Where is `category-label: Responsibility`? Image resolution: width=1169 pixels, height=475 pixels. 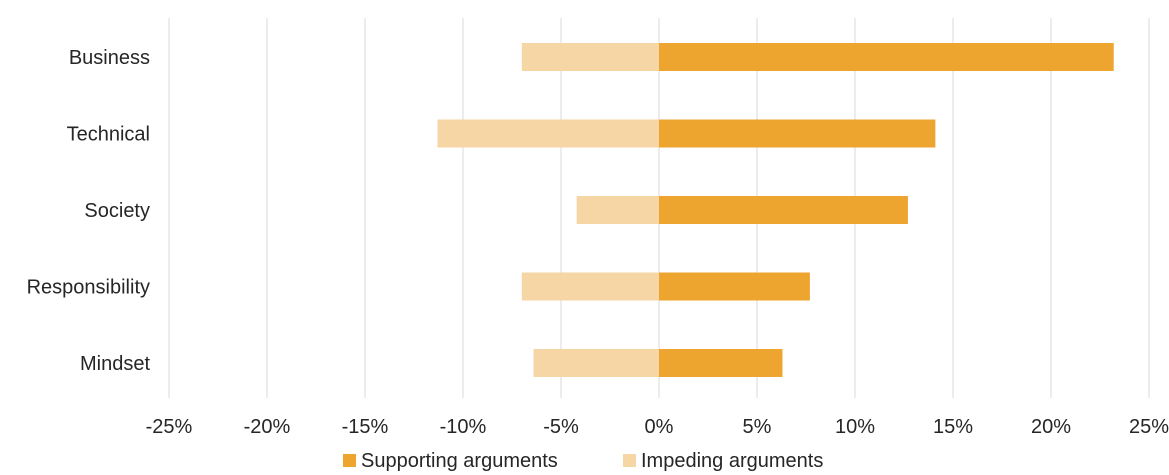 category-label: Responsibility is located at coordinates (88, 288).